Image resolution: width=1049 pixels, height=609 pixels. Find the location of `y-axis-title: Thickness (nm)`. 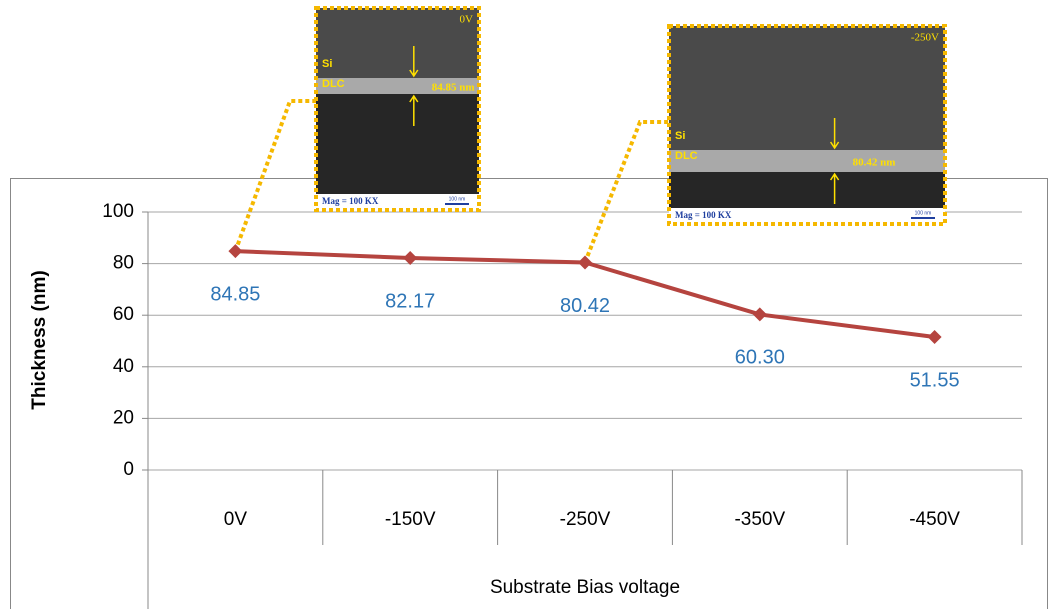

y-axis-title: Thickness (nm) is located at coordinates (39, 339).